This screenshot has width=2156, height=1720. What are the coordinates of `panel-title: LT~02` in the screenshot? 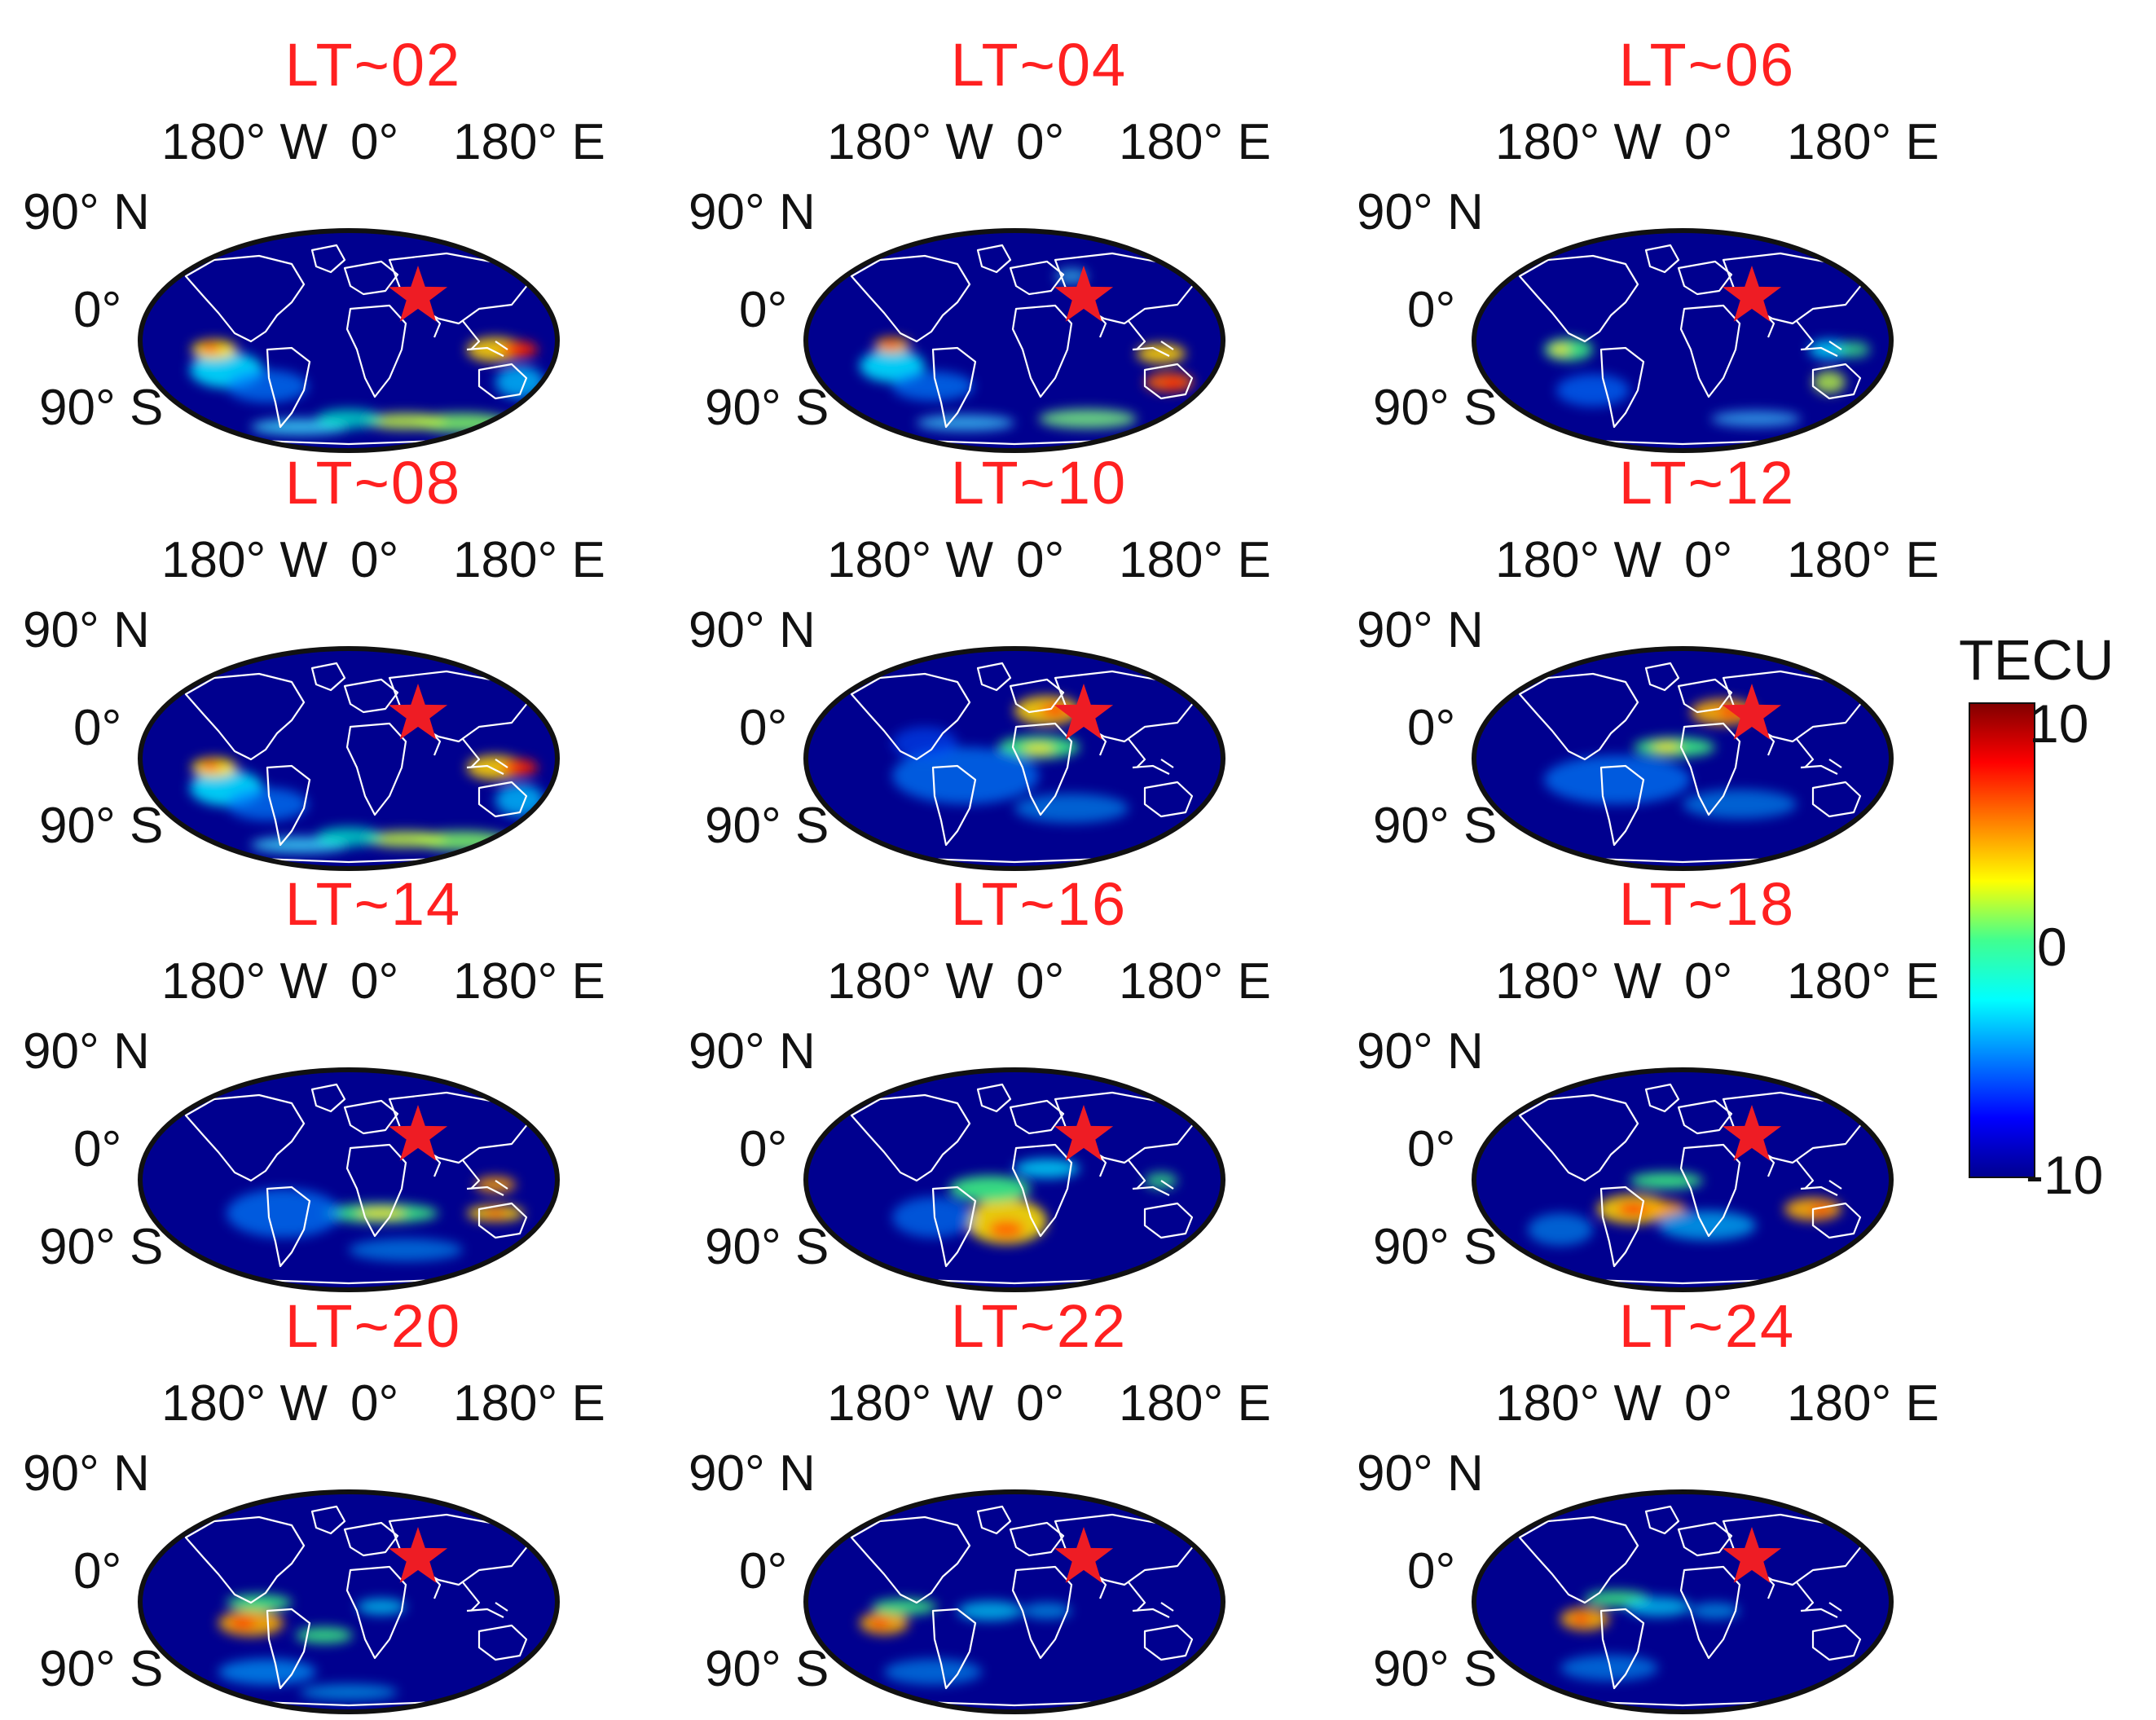 It's located at (373, 65).